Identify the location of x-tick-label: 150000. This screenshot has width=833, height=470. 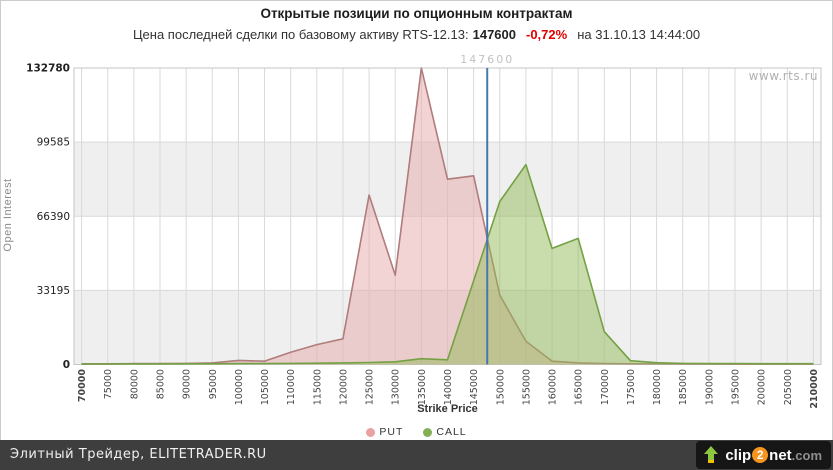
(500, 387).